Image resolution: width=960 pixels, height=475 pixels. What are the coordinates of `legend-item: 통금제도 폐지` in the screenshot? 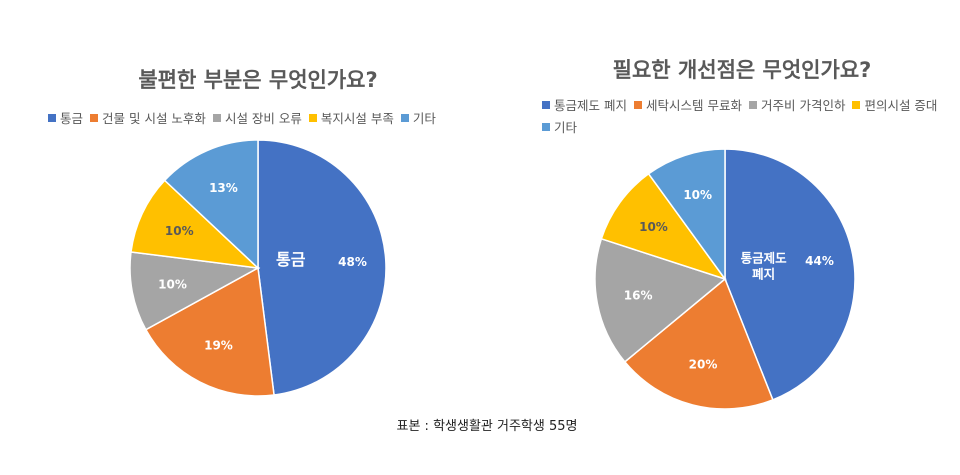 It's located at (584, 106).